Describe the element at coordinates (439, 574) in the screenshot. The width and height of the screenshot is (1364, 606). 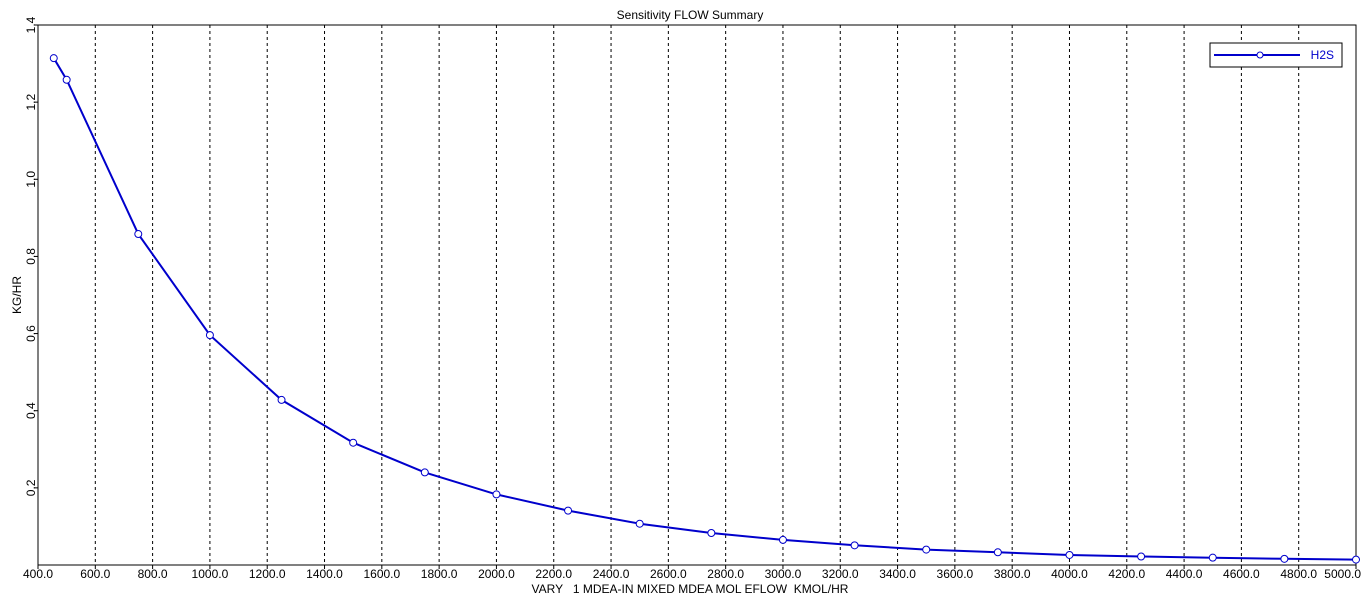
I see `x-tick-label: 1800.0` at that location.